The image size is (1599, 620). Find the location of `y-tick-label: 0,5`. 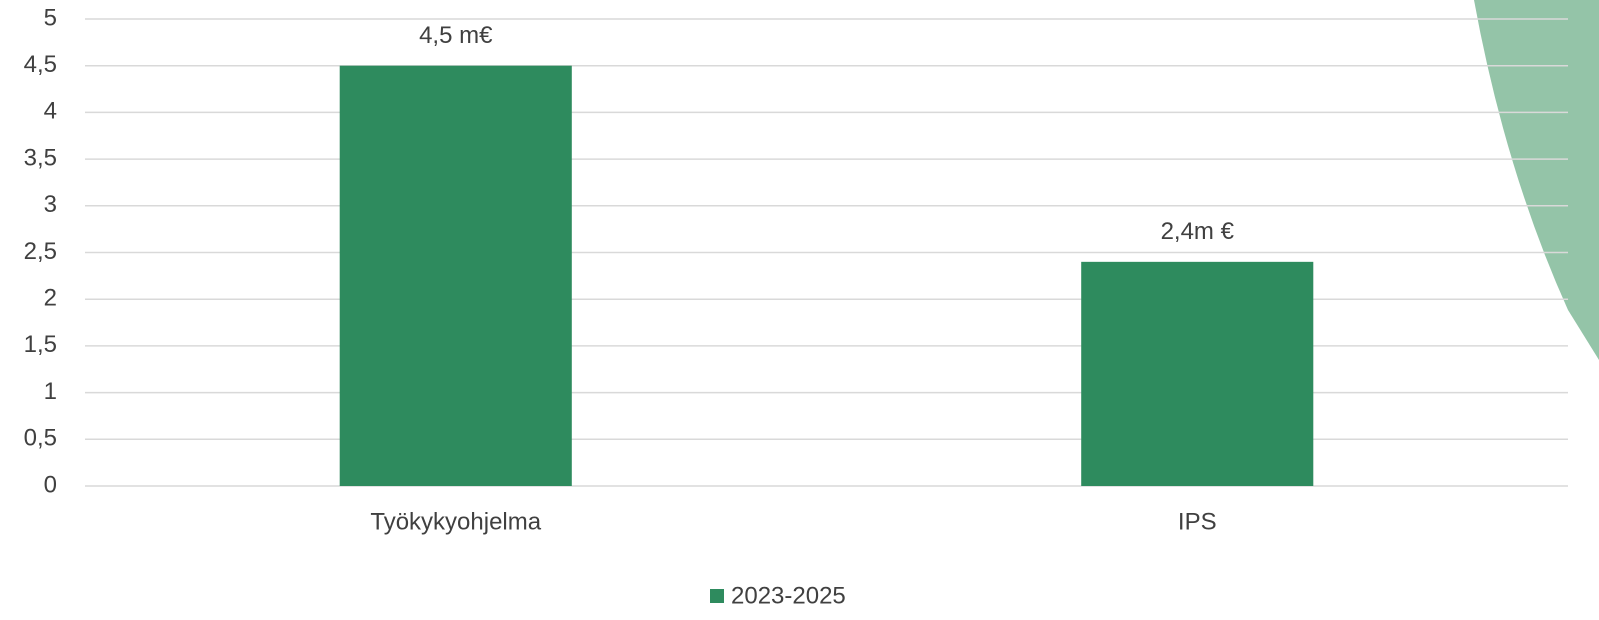

y-tick-label: 0,5 is located at coordinates (40, 438).